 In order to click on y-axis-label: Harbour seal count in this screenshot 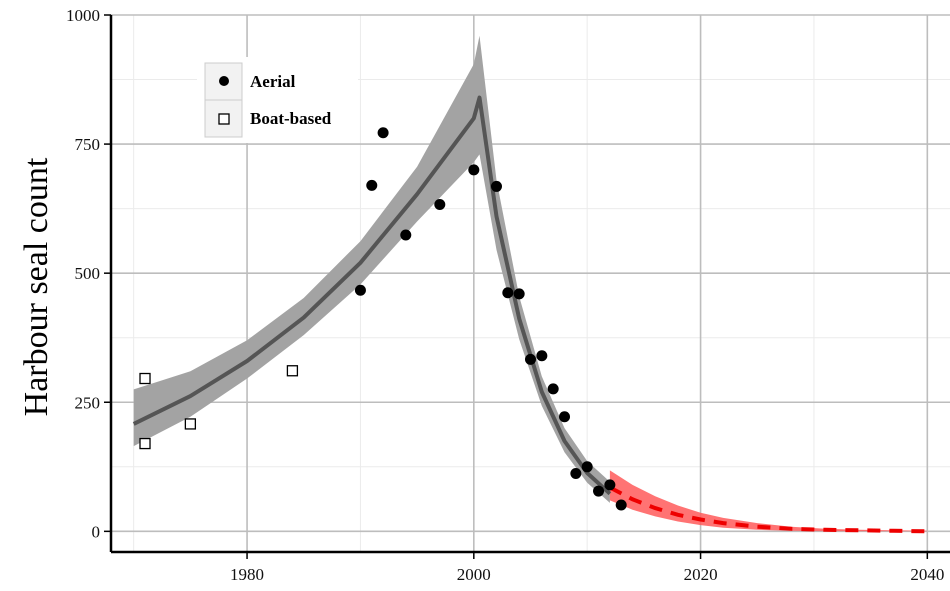, I will do `click(36, 286)`.